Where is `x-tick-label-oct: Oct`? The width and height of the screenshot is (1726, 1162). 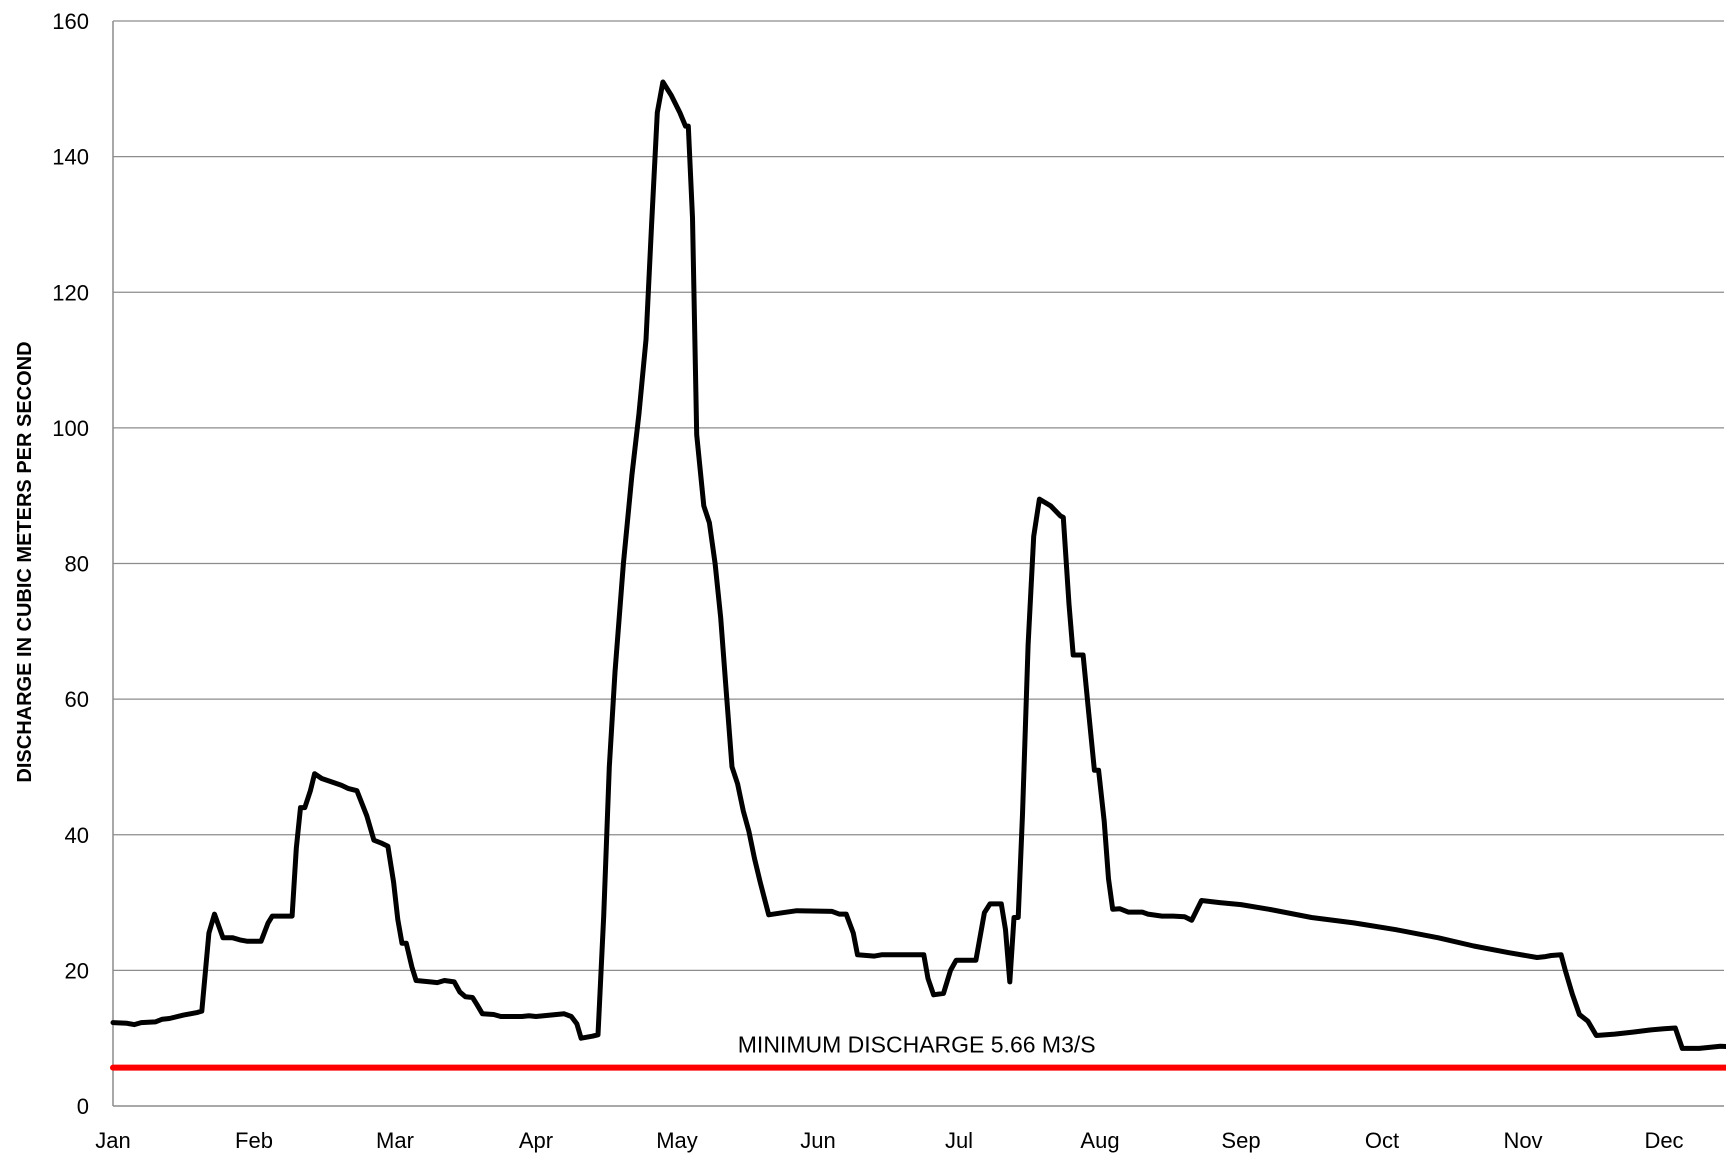
x-tick-label-oct: Oct is located at coordinates (1382, 1140).